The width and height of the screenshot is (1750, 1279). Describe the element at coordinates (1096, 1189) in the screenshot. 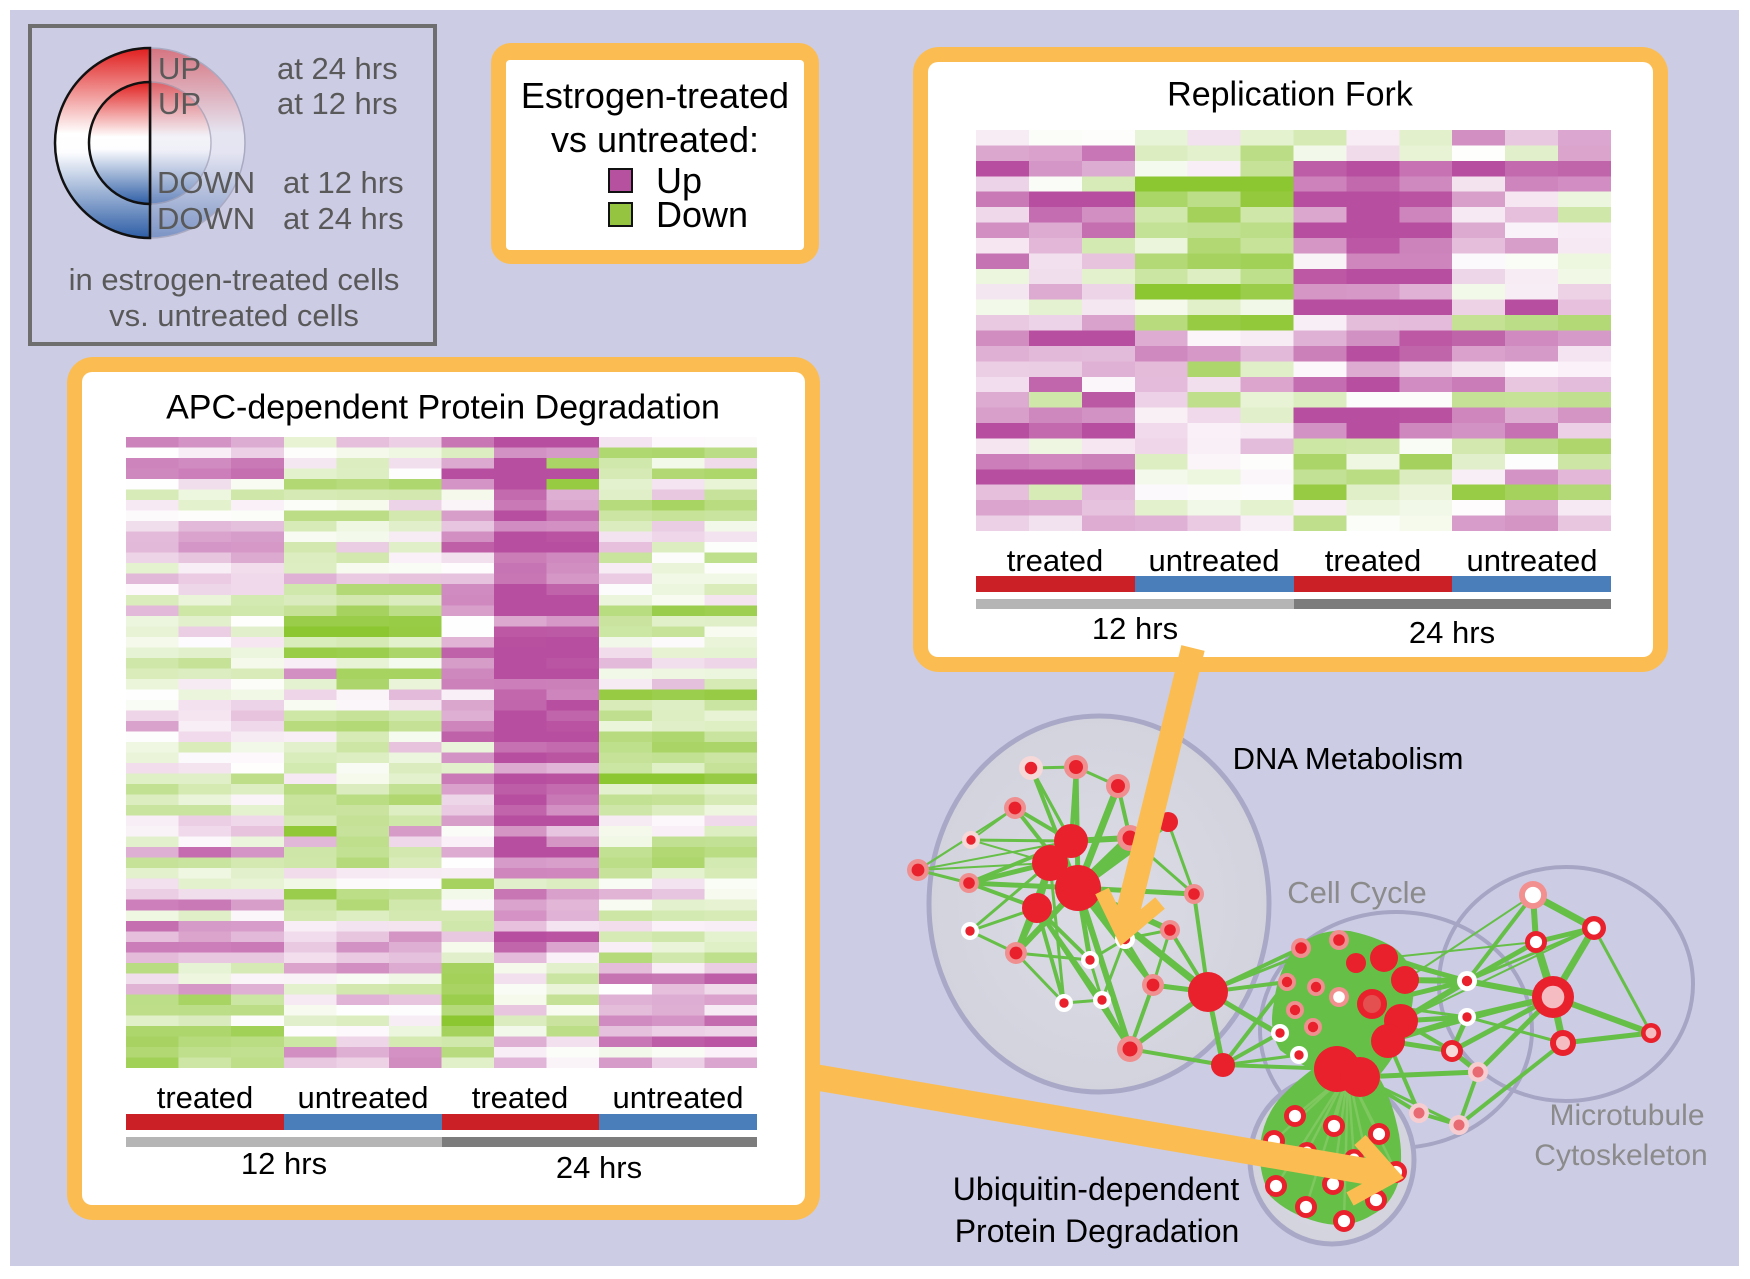

I see `svg-text: Ubiquitin-dependent` at that location.